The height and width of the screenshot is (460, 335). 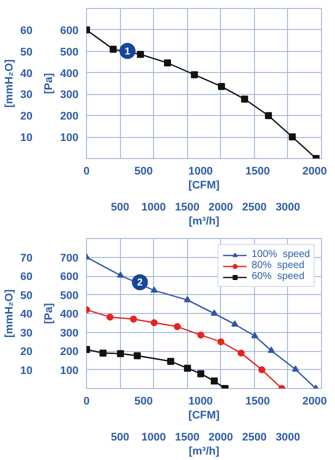 What do you see at coordinates (278, 276) in the screenshot?
I see `legend-label: 60% speed` at bounding box center [278, 276].